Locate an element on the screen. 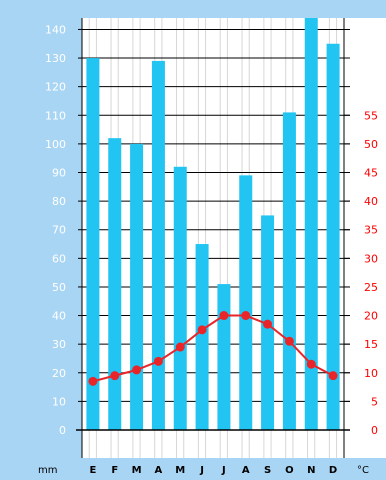  right-tick-label: 35 is located at coordinates (371, 230).